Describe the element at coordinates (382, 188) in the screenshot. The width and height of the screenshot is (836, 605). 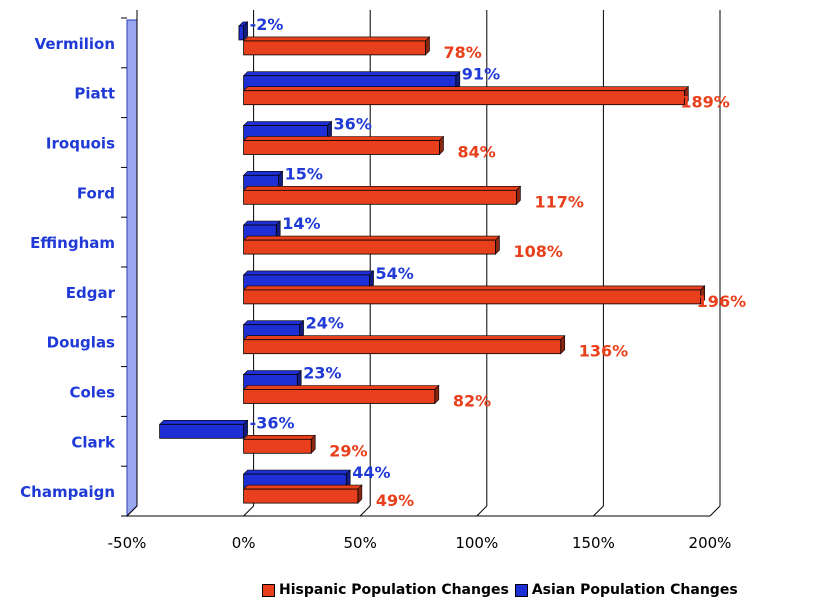
I see `bar-hispanic-3-top` at that location.